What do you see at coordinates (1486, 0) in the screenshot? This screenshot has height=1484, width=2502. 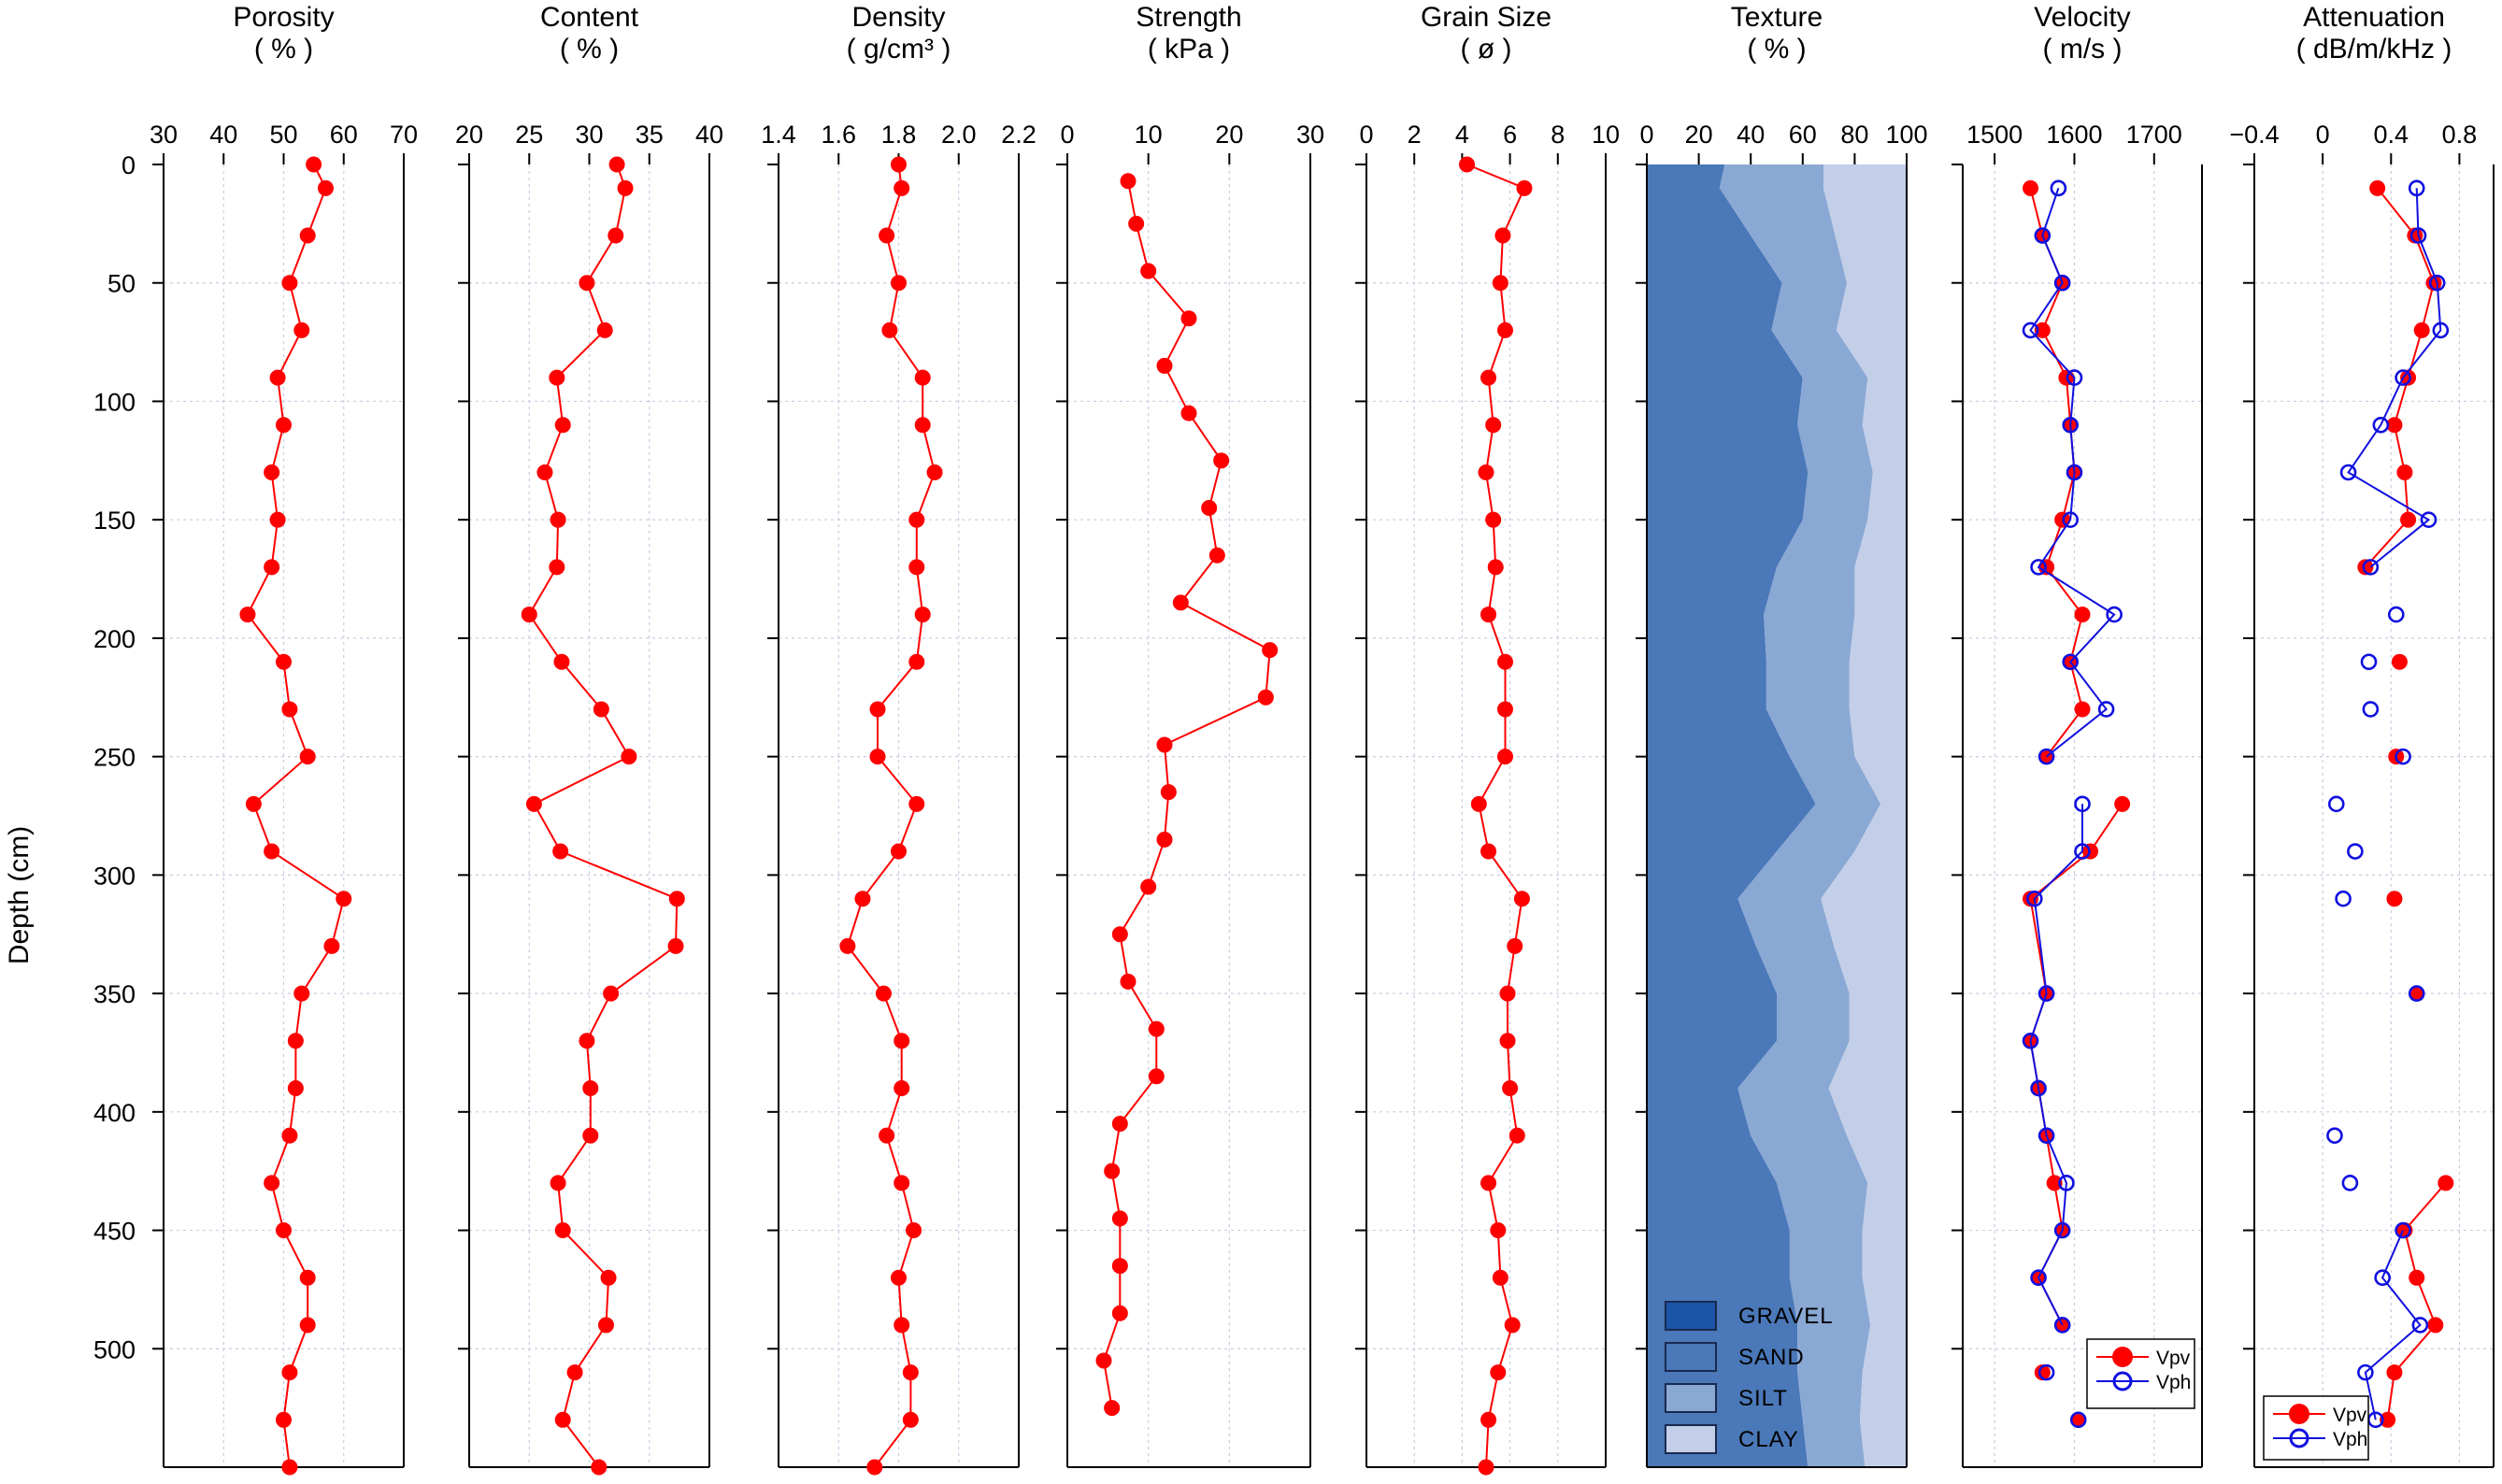 I see `panel-title-line: Mean` at bounding box center [1486, 0].